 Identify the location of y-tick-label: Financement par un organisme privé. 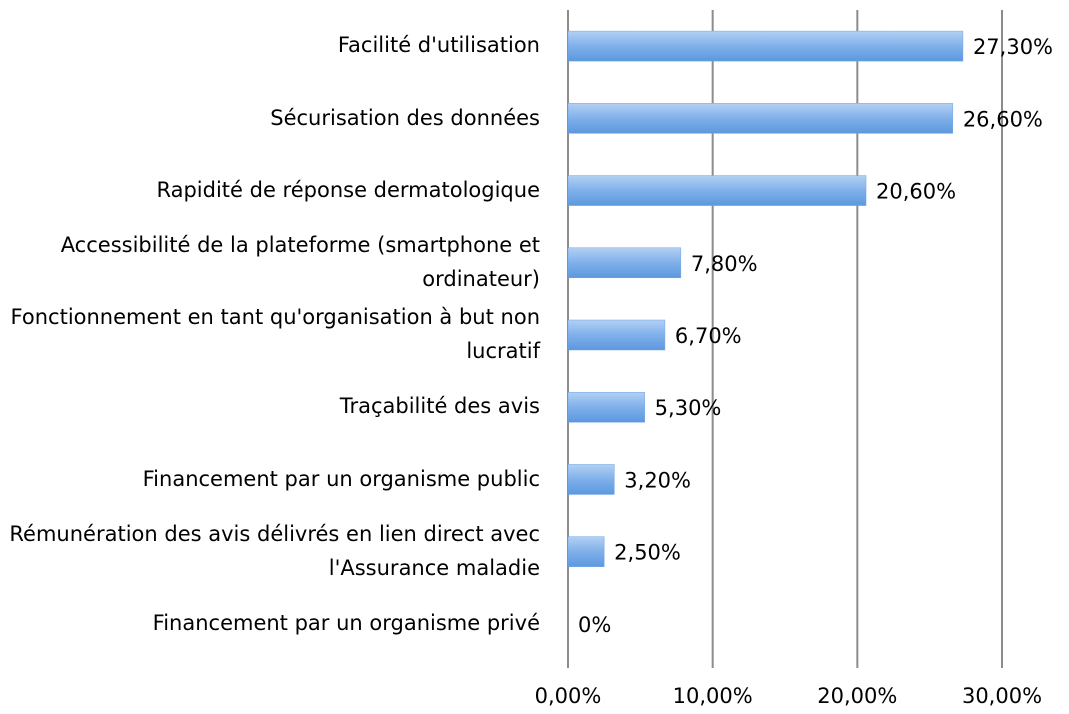
(270, 624).